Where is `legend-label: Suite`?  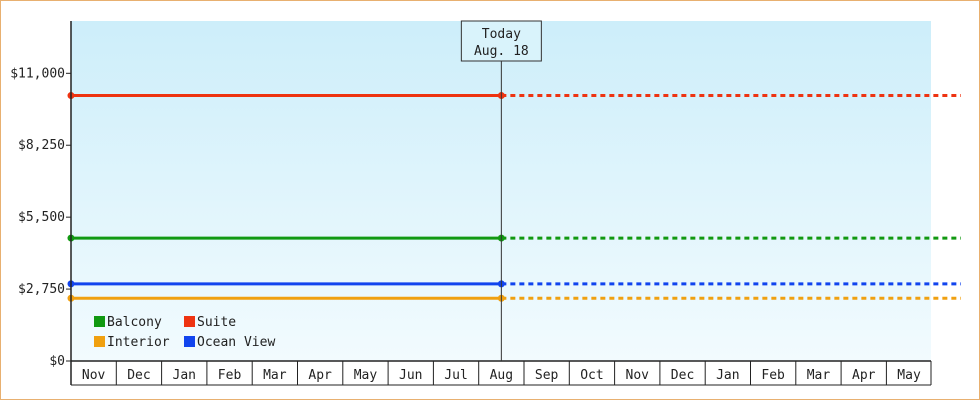
legend-label: Suite is located at coordinates (216, 322).